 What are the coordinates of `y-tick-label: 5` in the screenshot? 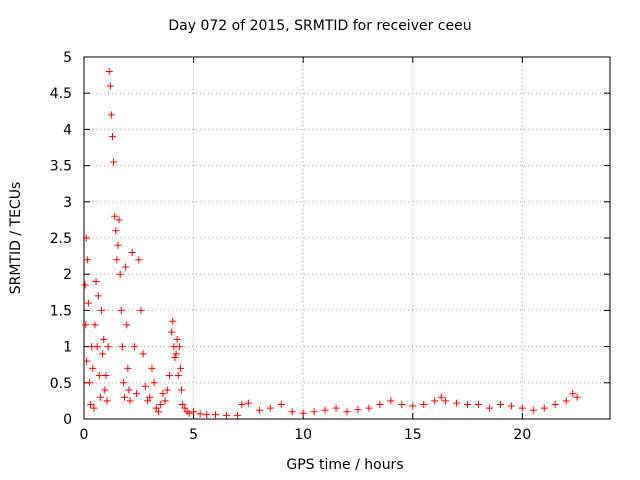 It's located at (67, 58).